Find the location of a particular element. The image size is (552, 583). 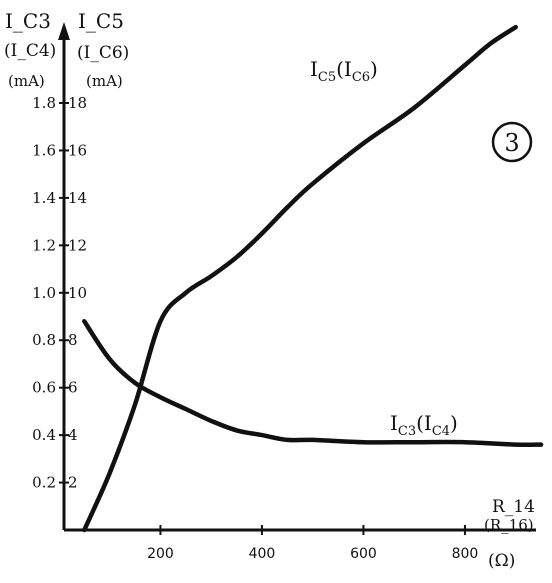

y-right-title-line3: (mA) is located at coordinates (104, 81).